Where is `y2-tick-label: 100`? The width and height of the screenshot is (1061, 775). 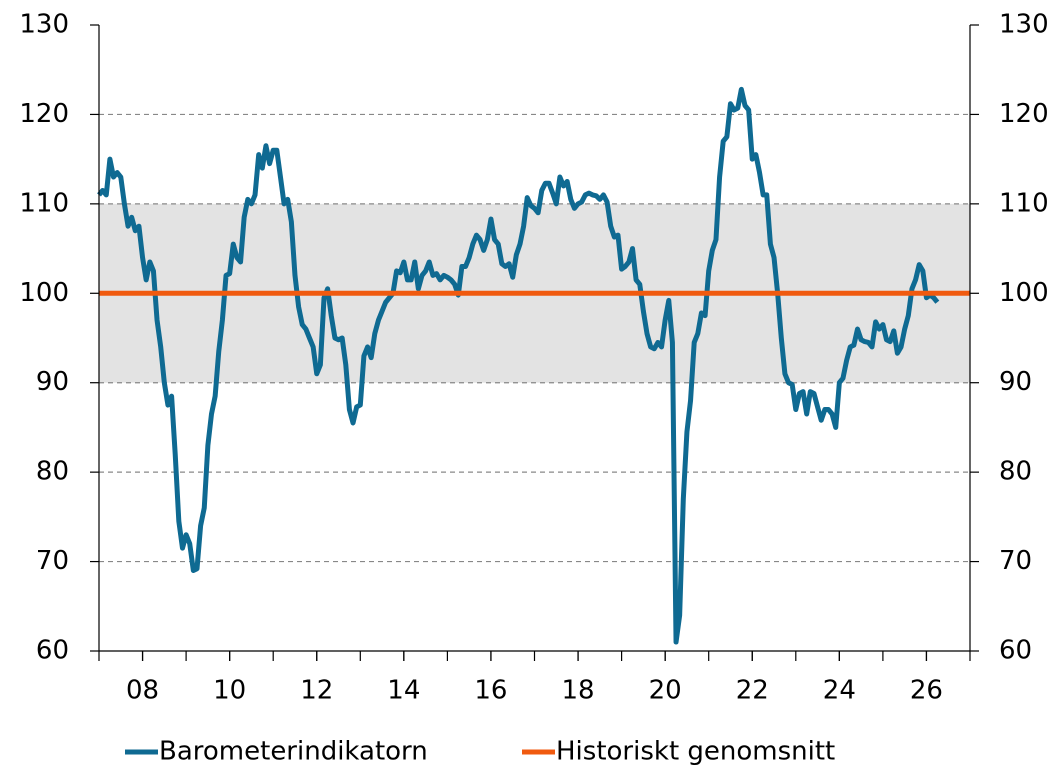
y2-tick-label: 100 is located at coordinates (1024, 293).